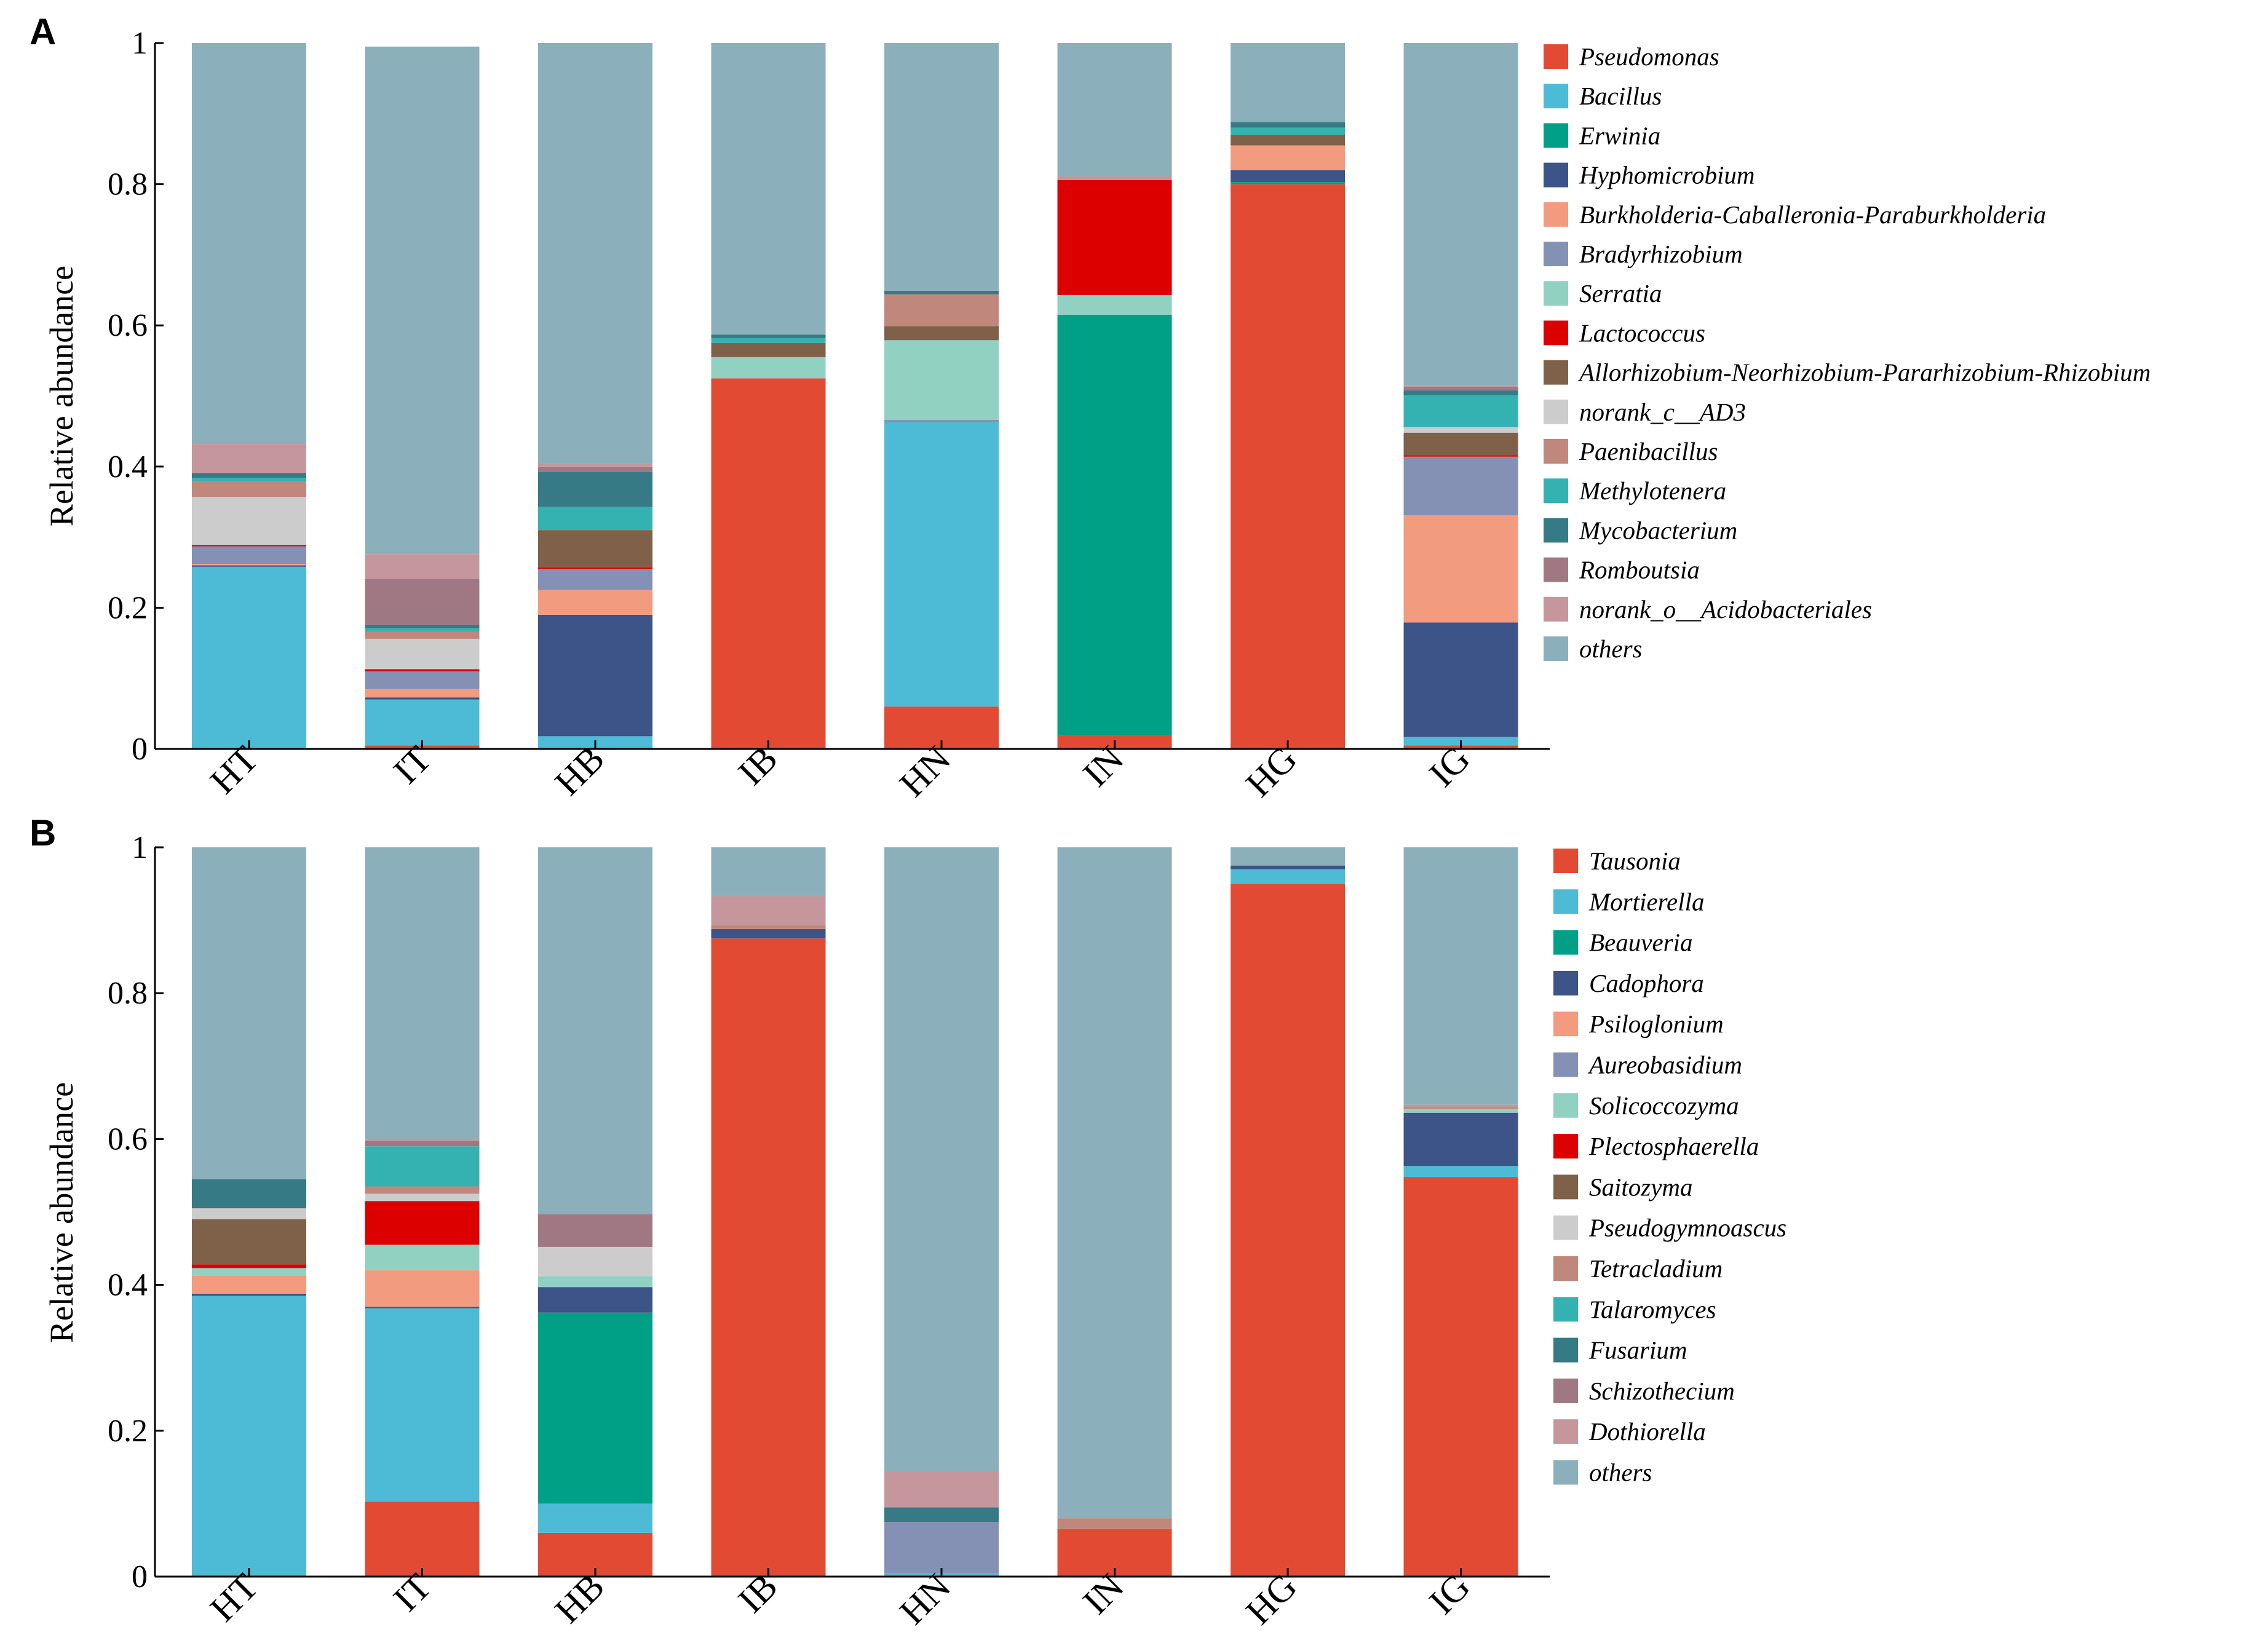 This screenshot has height=1643, width=2268. What do you see at coordinates (1637, 1350) in the screenshot?
I see `legend-label: Fusarium` at bounding box center [1637, 1350].